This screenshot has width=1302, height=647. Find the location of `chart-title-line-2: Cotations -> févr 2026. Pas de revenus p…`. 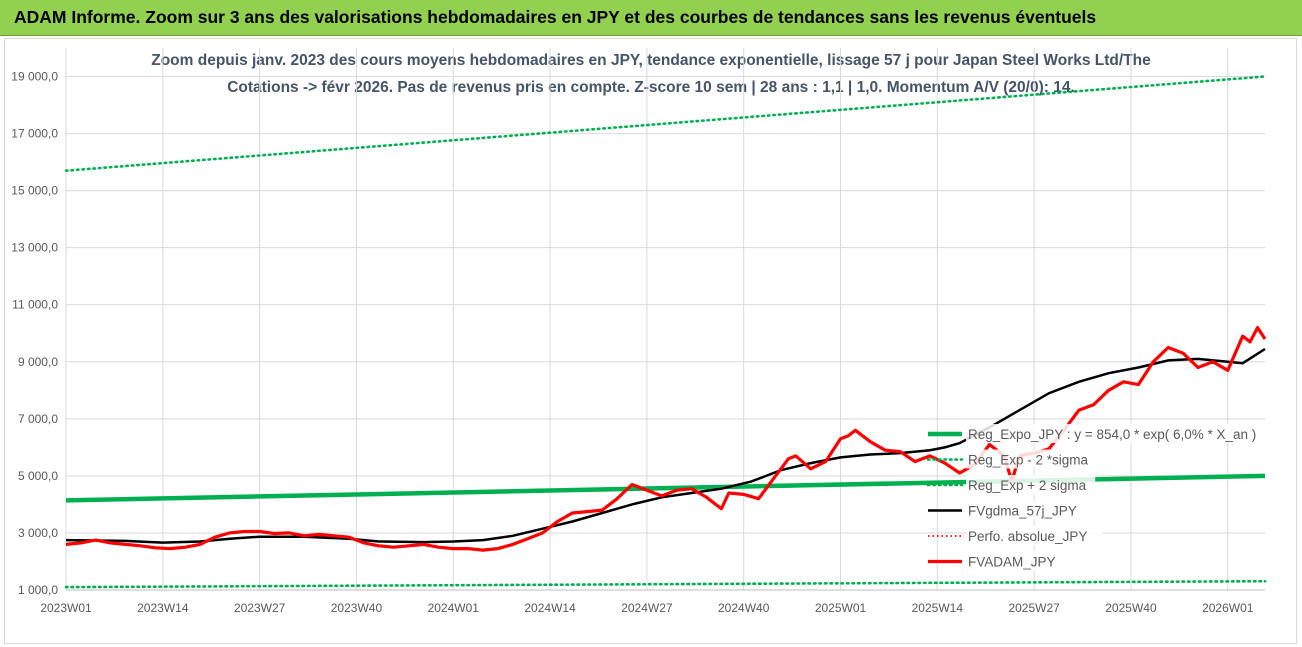

chart-title-line-2: Cotations -> févr 2026. Pas de revenus p… is located at coordinates (651, 87).